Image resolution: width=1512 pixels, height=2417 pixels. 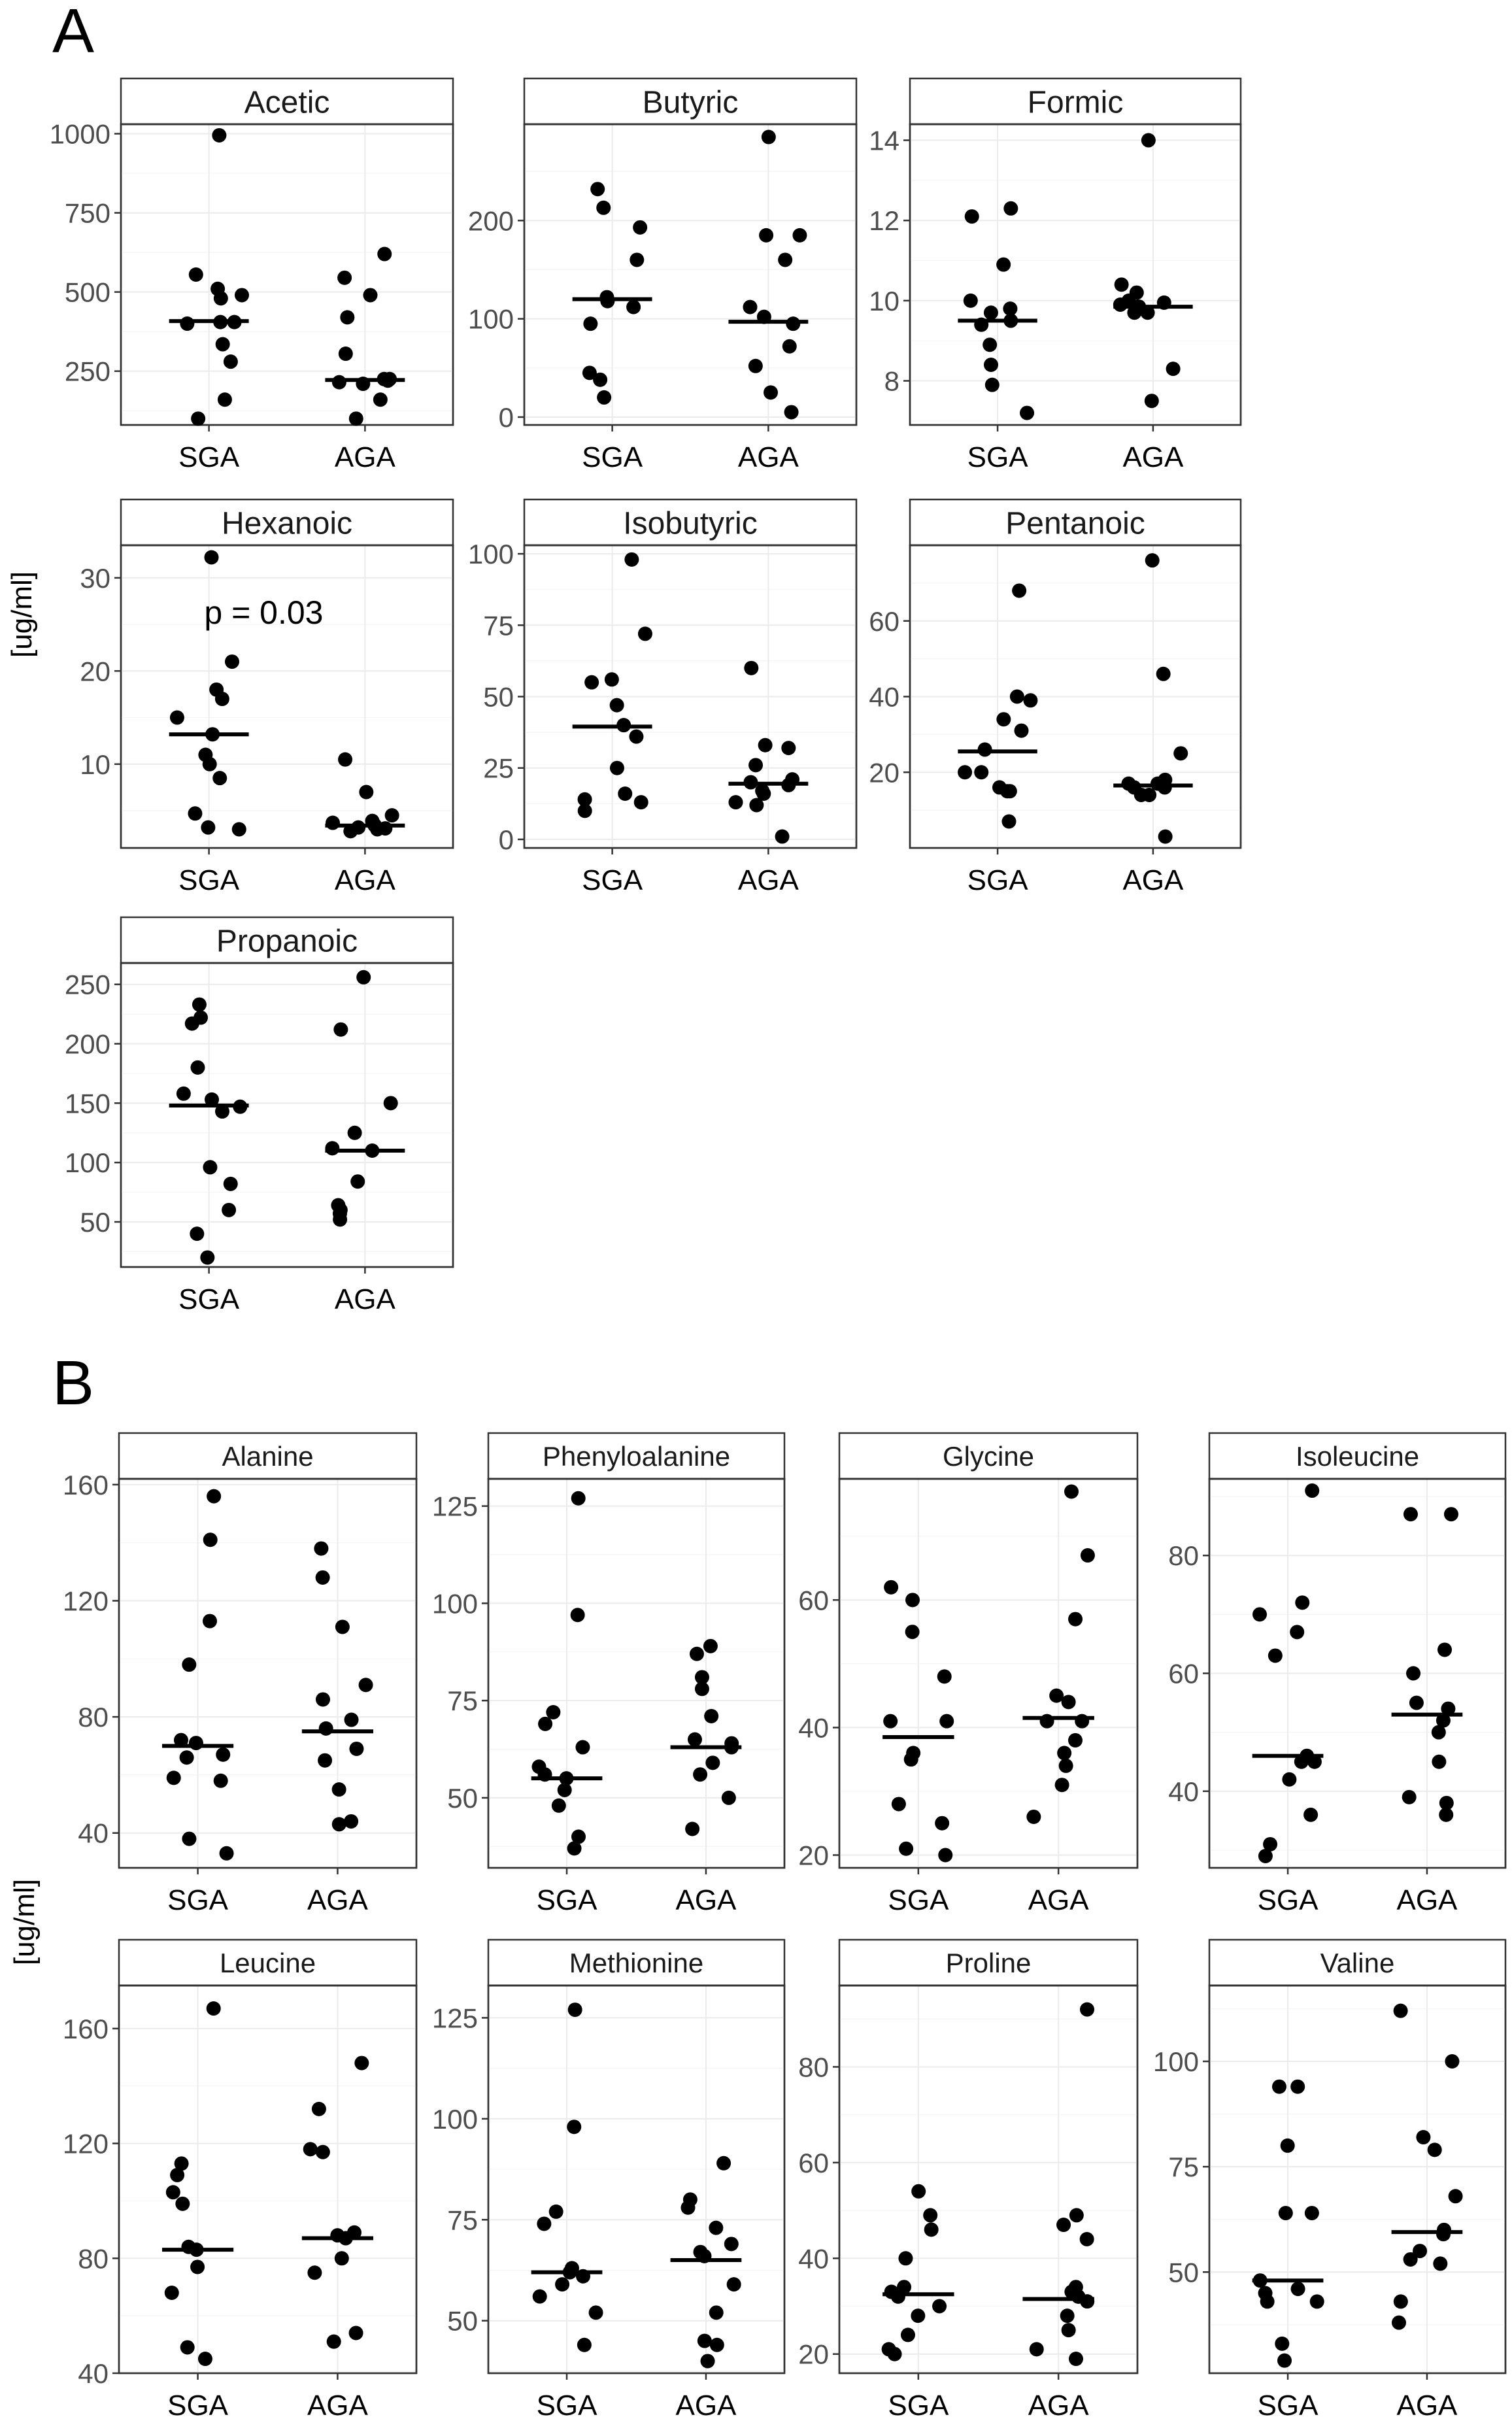 What do you see at coordinates (287, 940) in the screenshot?
I see `facet-strip-propanoic` at bounding box center [287, 940].